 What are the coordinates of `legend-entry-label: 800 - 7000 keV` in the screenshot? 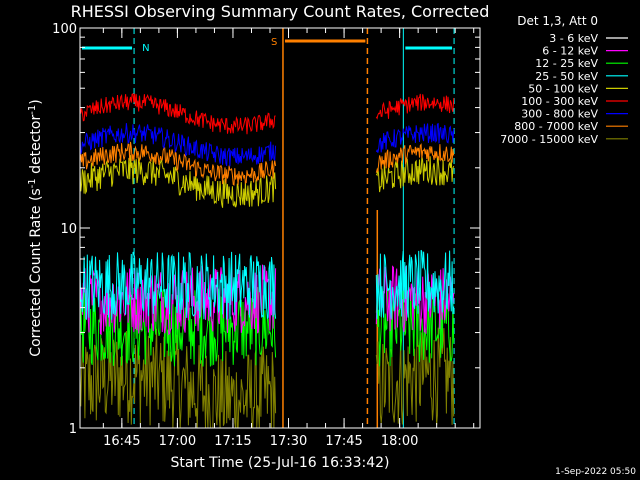 It's located at (556, 126).